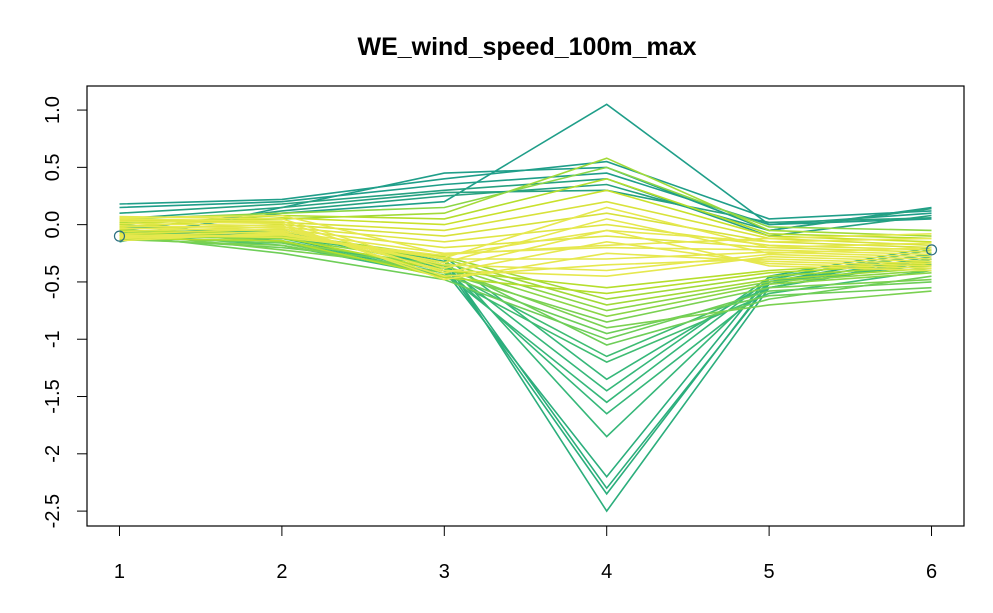 This screenshot has width=993, height=613. Describe the element at coordinates (53, 110) in the screenshot. I see `y-tick-label-1: 1.0` at that location.